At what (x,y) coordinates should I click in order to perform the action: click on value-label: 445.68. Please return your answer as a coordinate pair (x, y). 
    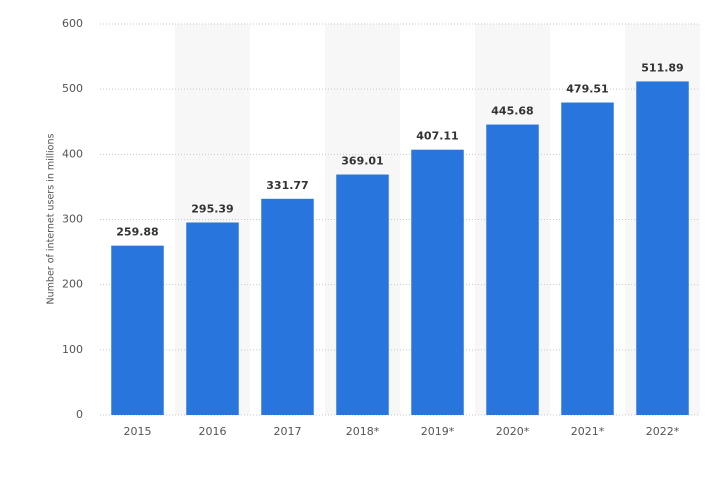
    Looking at the image, I should click on (512, 111).